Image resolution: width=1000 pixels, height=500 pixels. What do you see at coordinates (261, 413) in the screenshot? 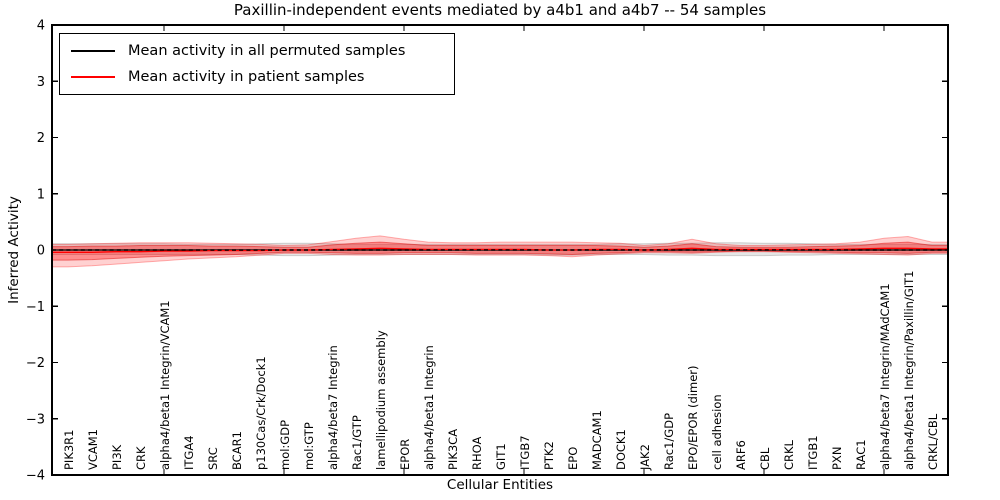
I see `x-tick-label: p130Cas/Crk/Dock1` at bounding box center [261, 413].